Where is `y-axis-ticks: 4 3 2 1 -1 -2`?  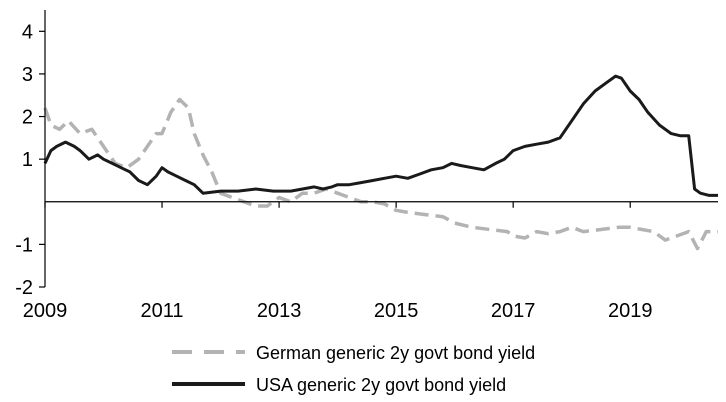
y-axis-ticks: 4 3 2 1 -1 -2 is located at coordinates (30, 160).